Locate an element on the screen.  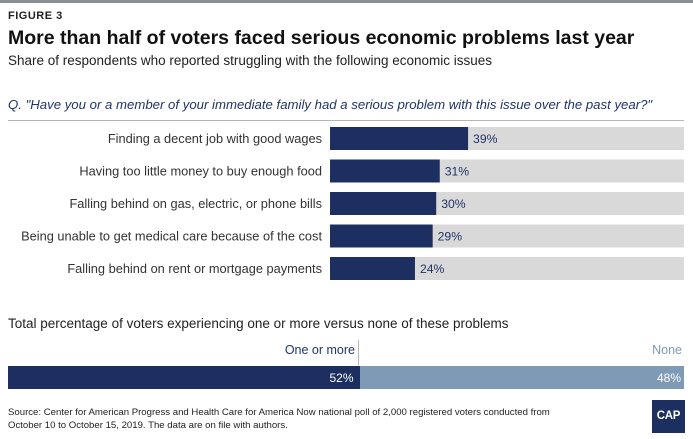
one-or-more-label: One or more is located at coordinates (319, 350).